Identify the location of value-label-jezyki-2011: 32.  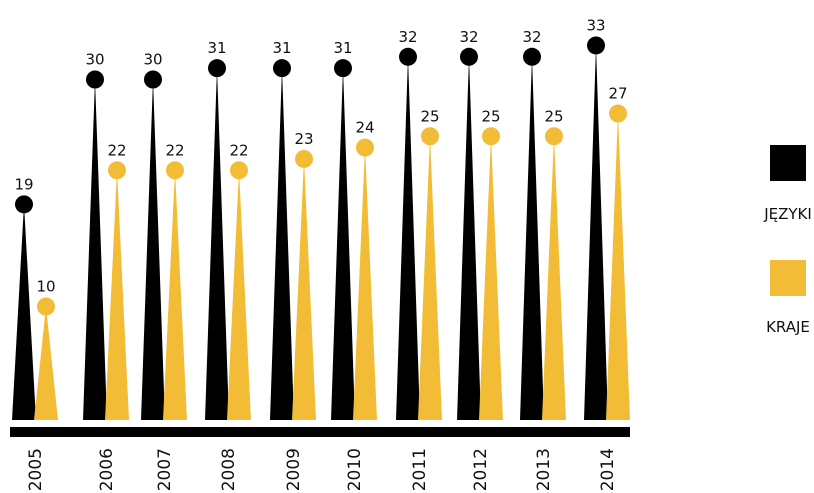
(407, 37).